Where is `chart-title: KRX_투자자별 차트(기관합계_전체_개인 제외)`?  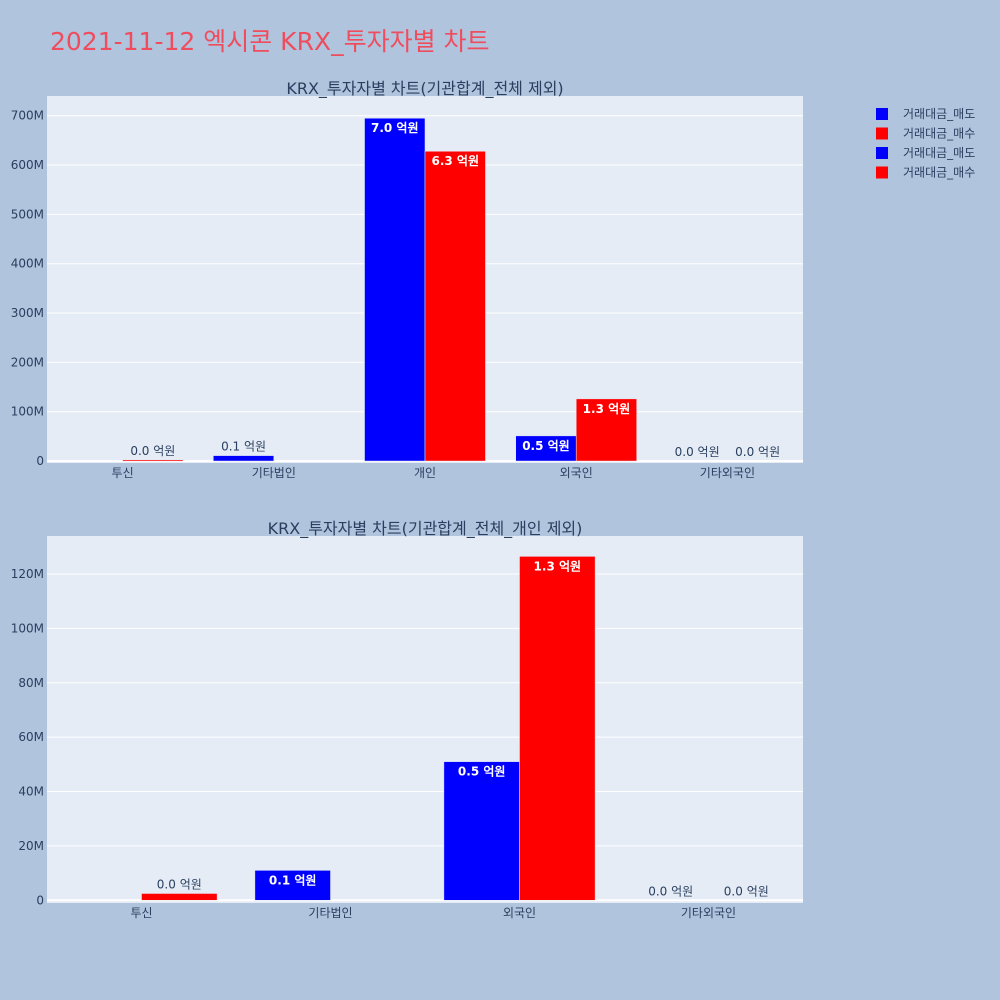
chart-title: KRX_투자자별 차트(기관합계_전체_개인 제외) is located at coordinates (425, 529).